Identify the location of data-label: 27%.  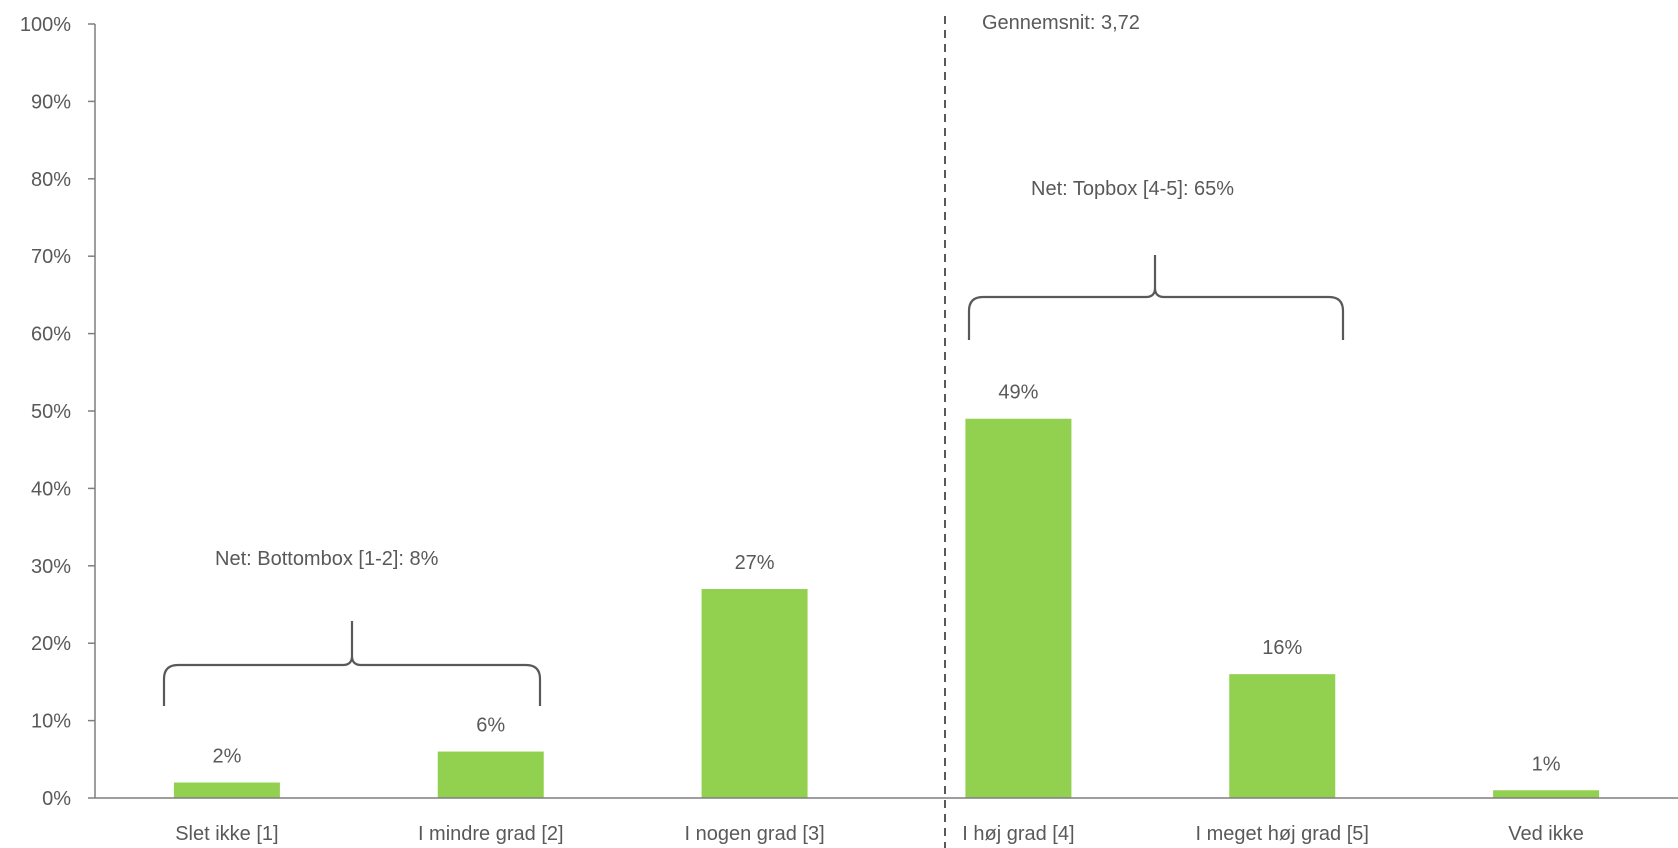
(755, 563).